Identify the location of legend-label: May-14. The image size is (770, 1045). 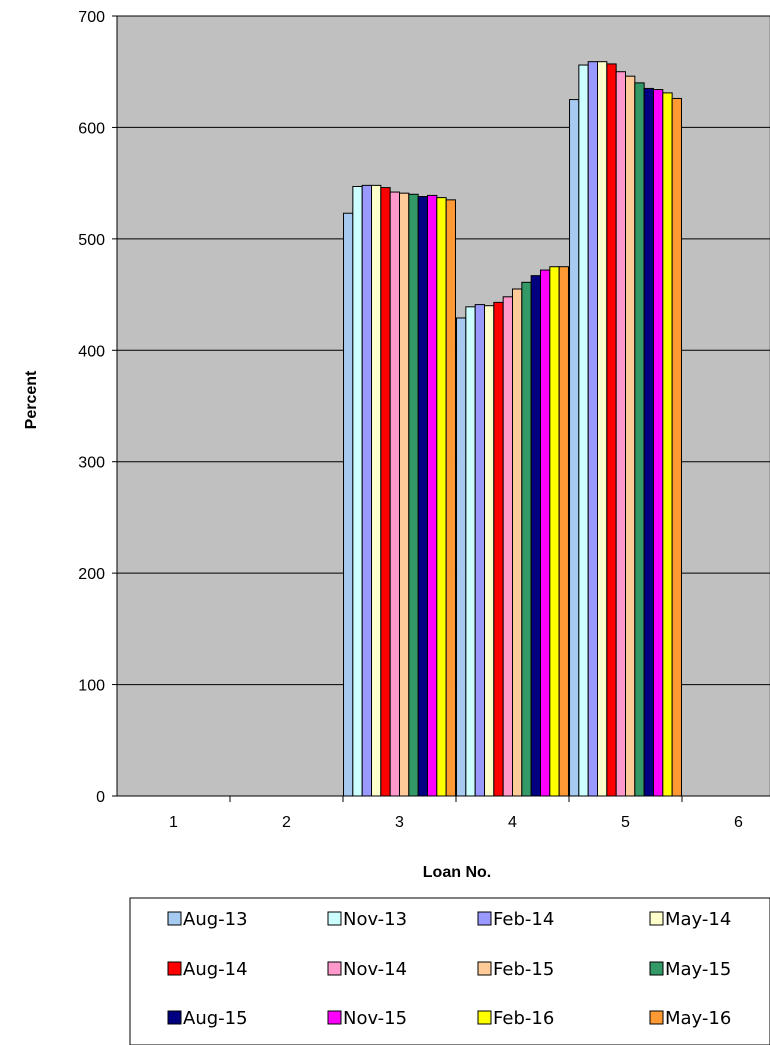
(698, 919).